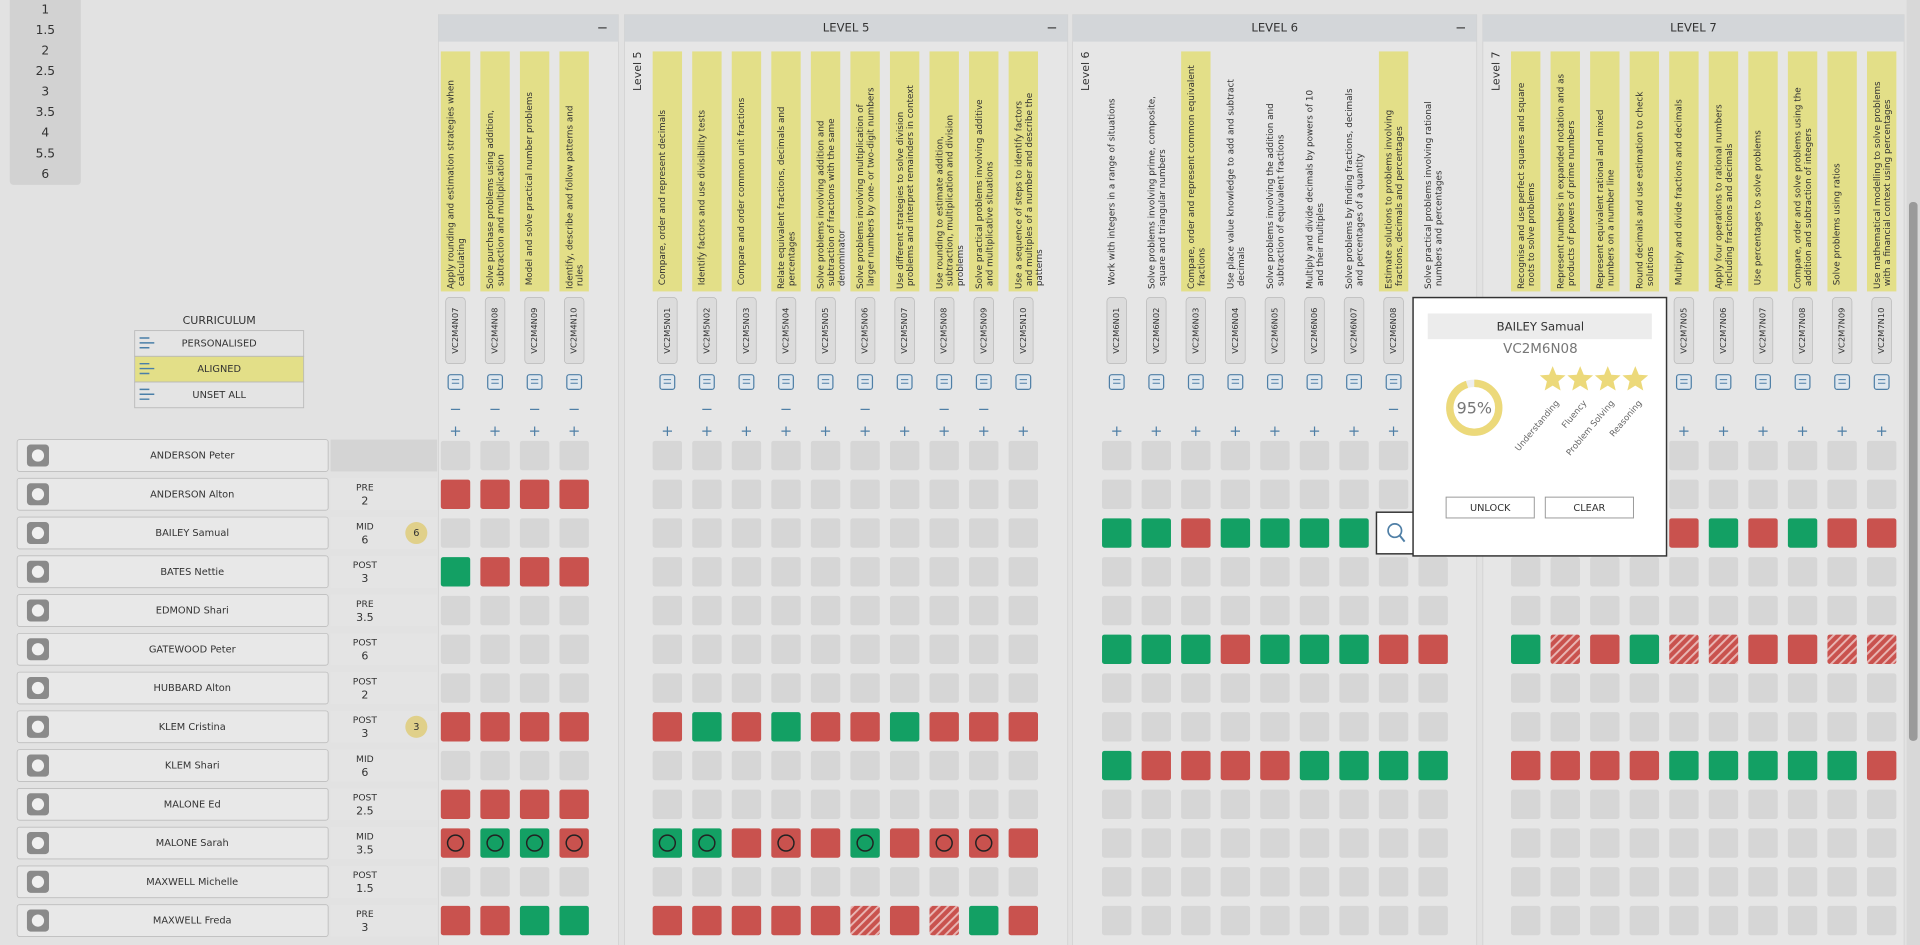 The height and width of the screenshot is (945, 1920). I want to click on scale-item: 3.5, so click(45, 112).